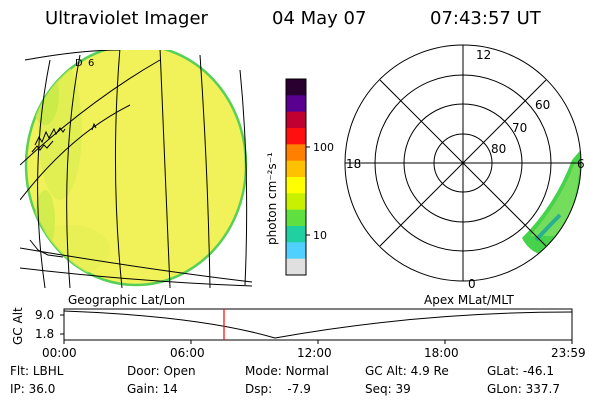 This screenshot has width=600, height=400. I want to click on mlt-label-18: 18, so click(353, 164).